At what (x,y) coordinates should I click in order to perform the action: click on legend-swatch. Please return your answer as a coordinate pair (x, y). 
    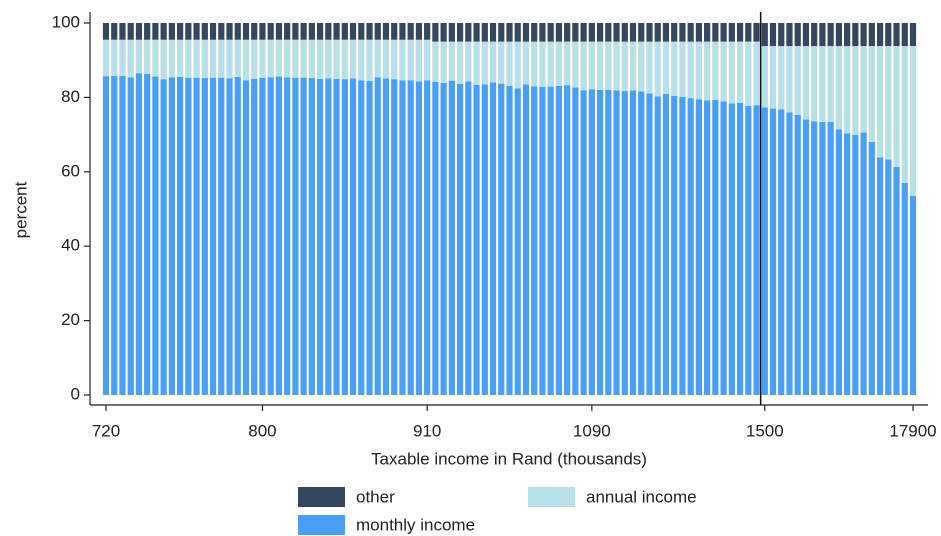
    Looking at the image, I should click on (551, 497).